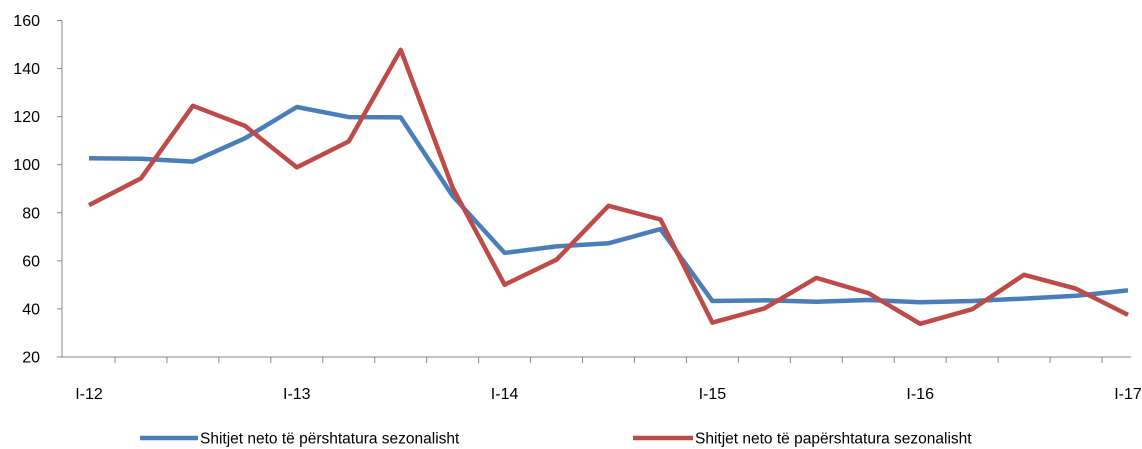  What do you see at coordinates (89, 394) in the screenshot?
I see `x-tick-label: I-12` at bounding box center [89, 394].